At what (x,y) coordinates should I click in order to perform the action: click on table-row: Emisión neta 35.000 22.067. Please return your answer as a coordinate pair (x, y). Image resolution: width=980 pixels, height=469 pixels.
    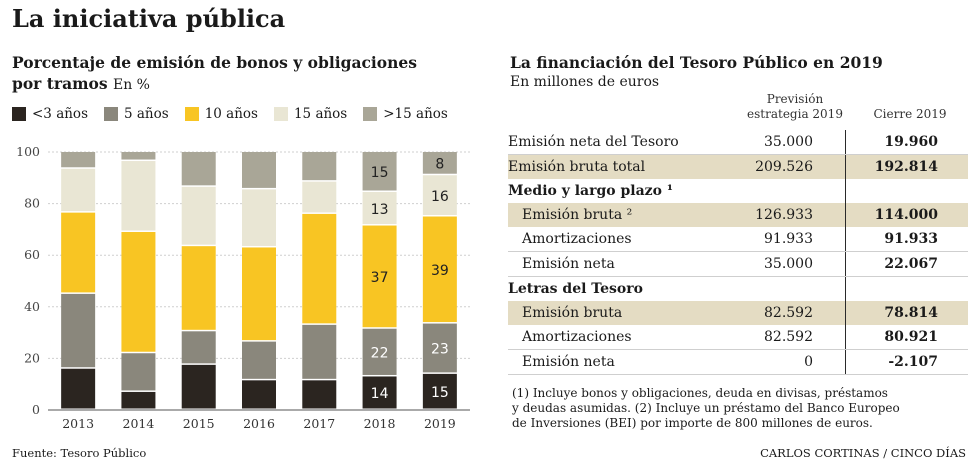
    Looking at the image, I should click on (738, 264).